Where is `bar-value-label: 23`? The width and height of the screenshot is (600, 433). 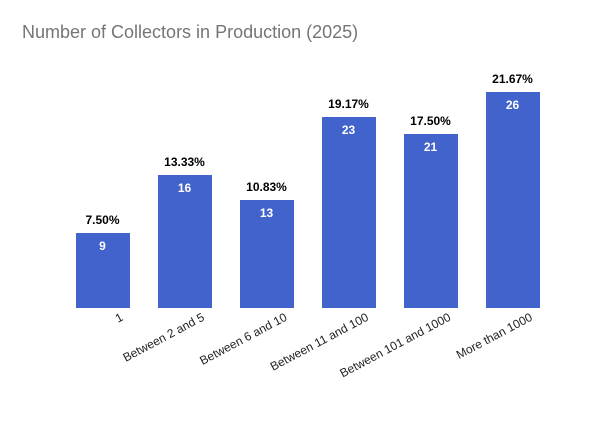
bar-value-label: 23 is located at coordinates (348, 130).